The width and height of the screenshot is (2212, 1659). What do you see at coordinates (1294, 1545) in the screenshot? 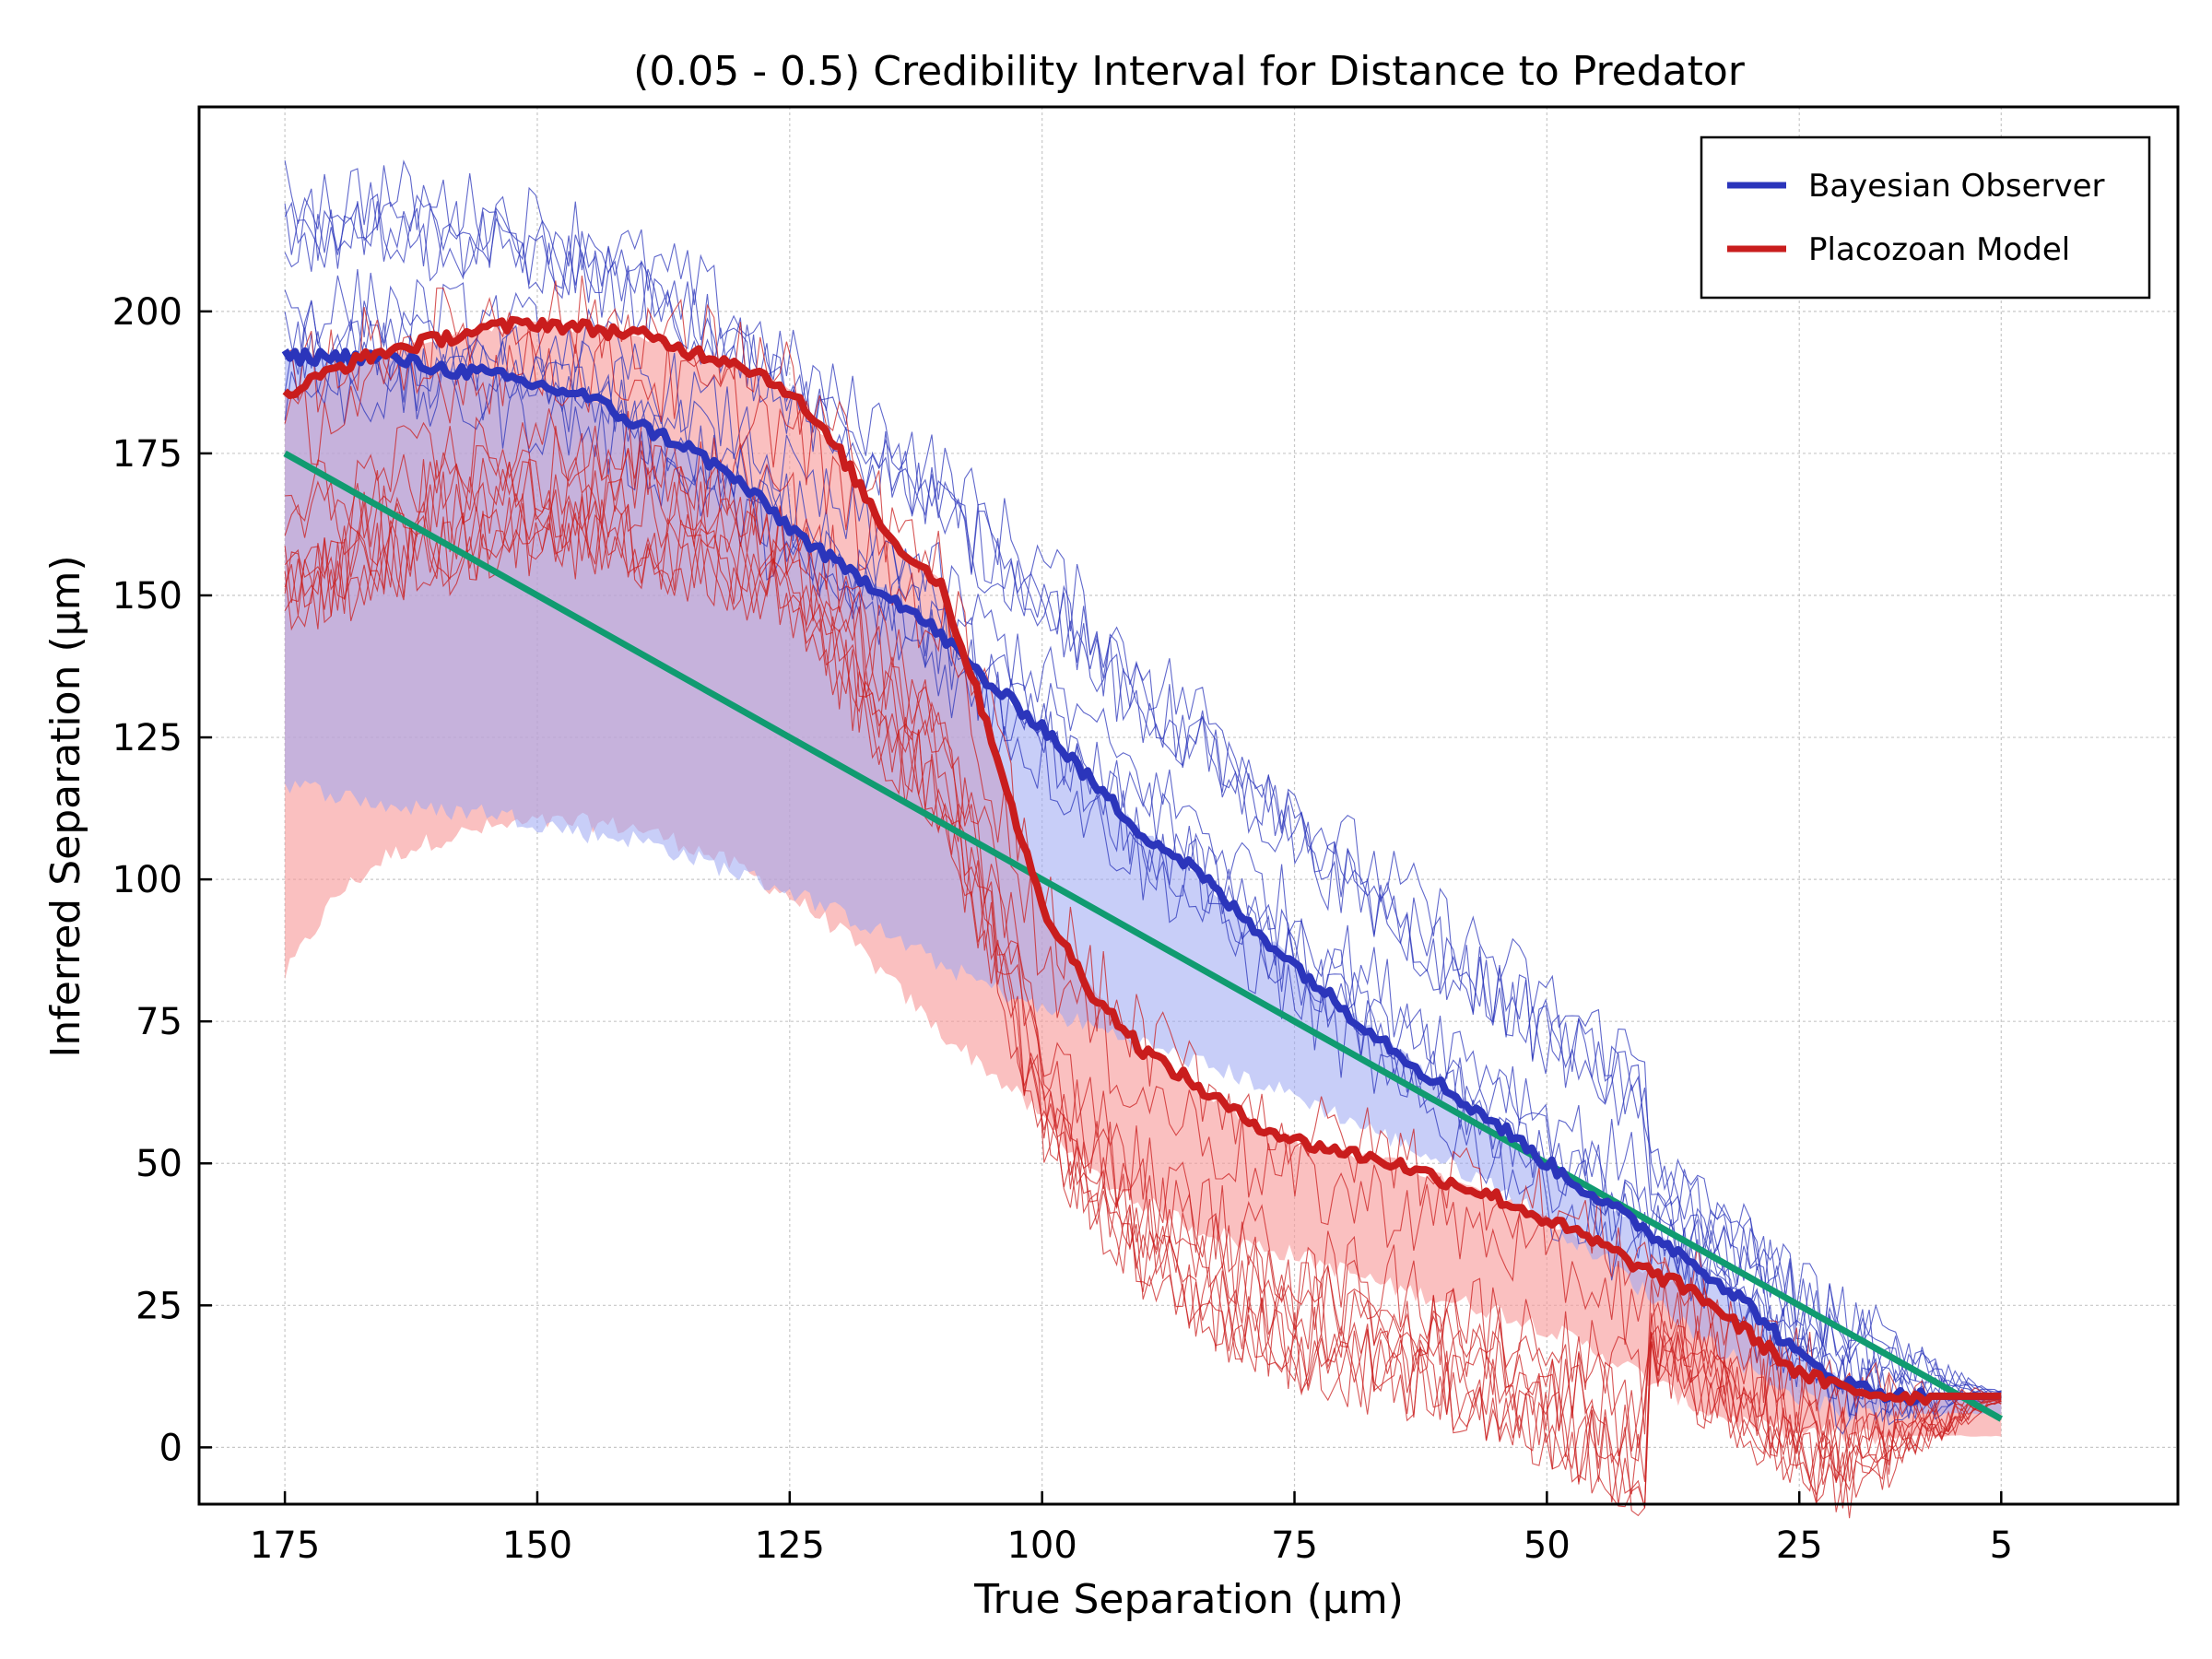
I see `x-tick-label: 75` at bounding box center [1294, 1545].